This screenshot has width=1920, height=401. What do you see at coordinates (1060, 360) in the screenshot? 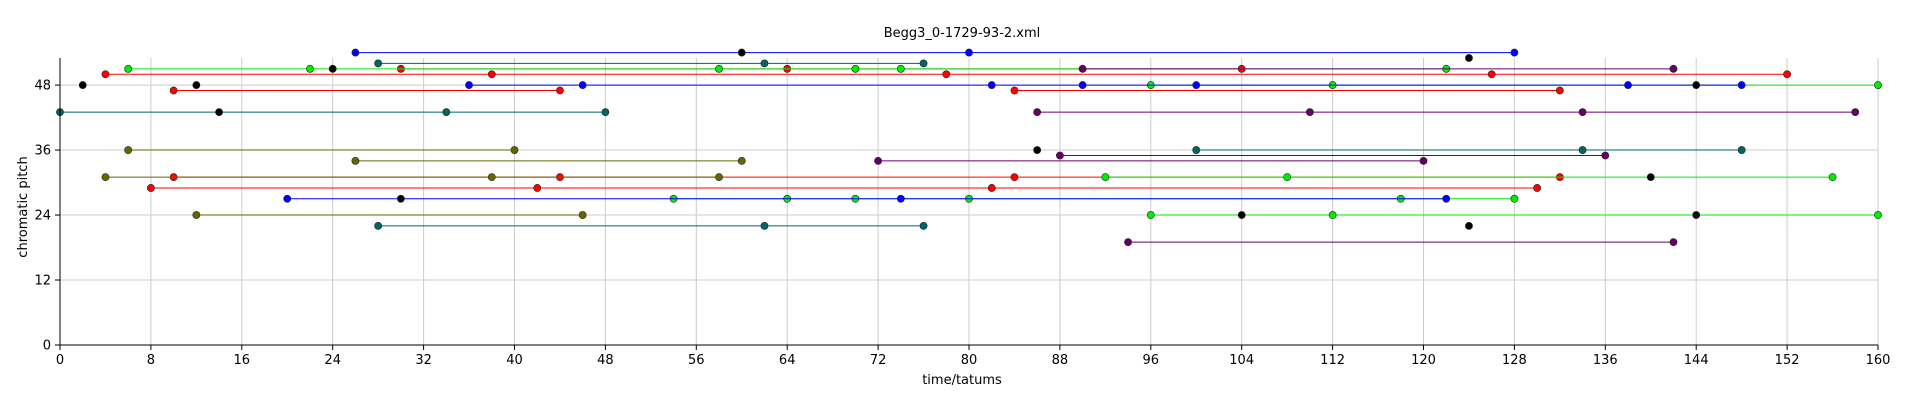
I see `x-tick-label: 88` at bounding box center [1060, 360].